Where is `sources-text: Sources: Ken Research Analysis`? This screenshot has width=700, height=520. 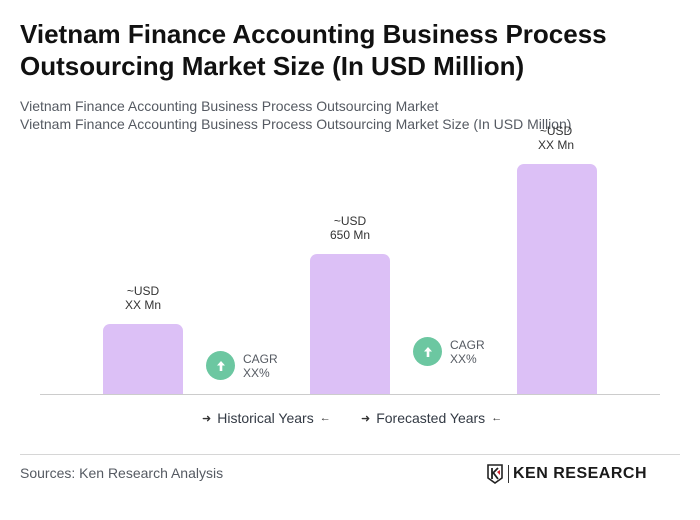 sources-text: Sources: Ken Research Analysis is located at coordinates (122, 473).